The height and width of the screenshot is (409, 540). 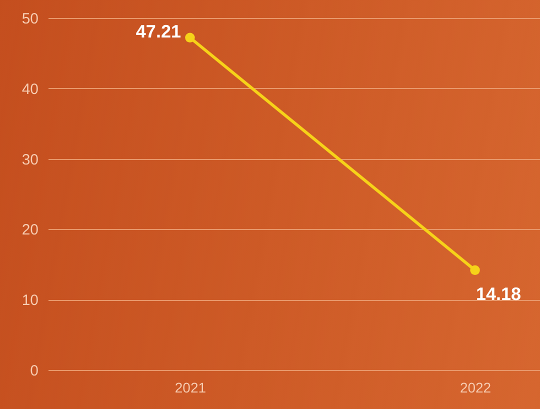 I want to click on x-tick-label: 2021, so click(x=190, y=388).